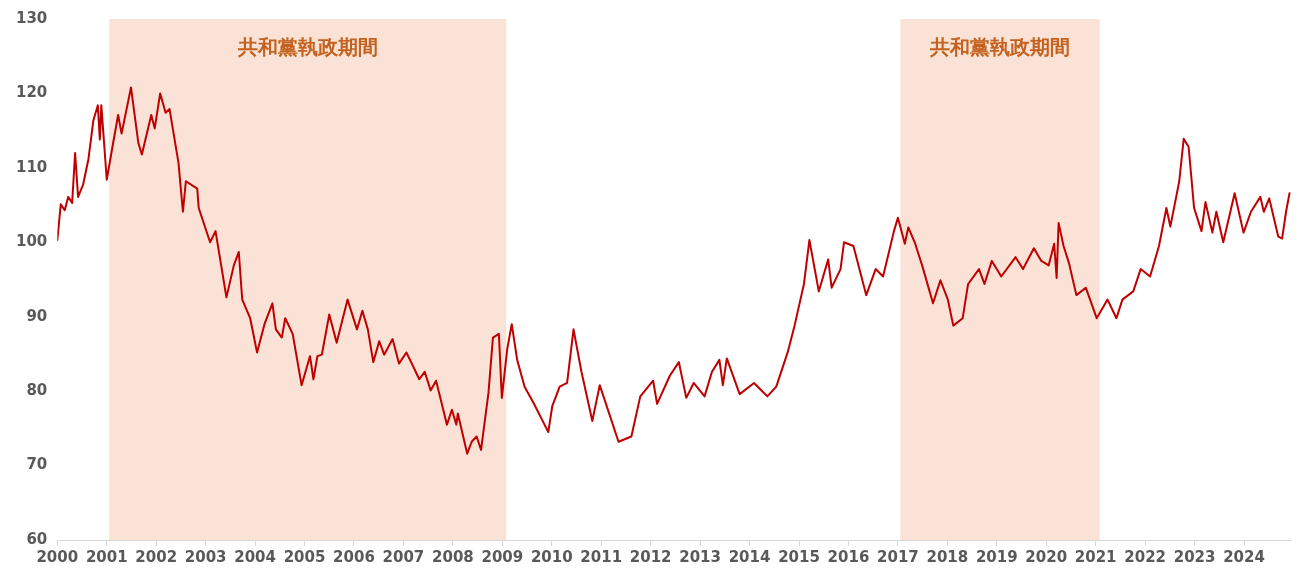 This screenshot has width=1301, height=572. What do you see at coordinates (1194, 556) in the screenshot?
I see `x-tick-label: 2023` at bounding box center [1194, 556].